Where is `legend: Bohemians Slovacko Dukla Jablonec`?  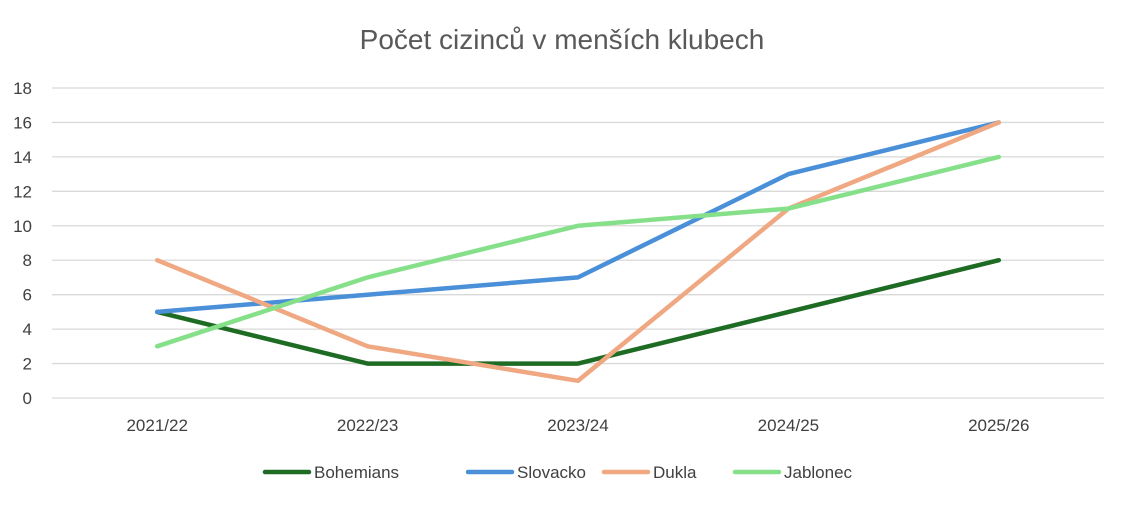
legend: Bohemians Slovacko Dukla Jablonec is located at coordinates (557, 472).